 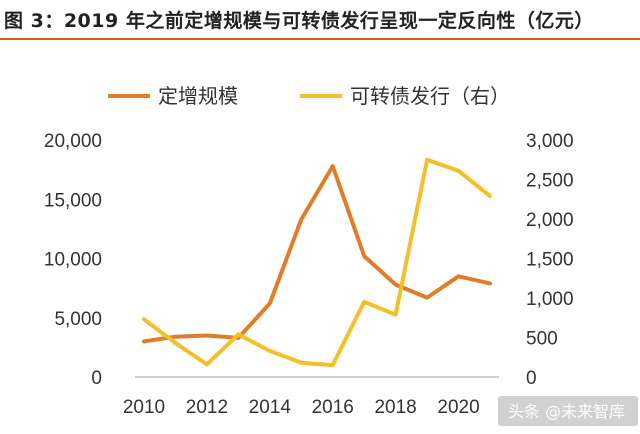 What do you see at coordinates (550, 181) in the screenshot?
I see `y-right-tick-label: 2,500` at bounding box center [550, 181].